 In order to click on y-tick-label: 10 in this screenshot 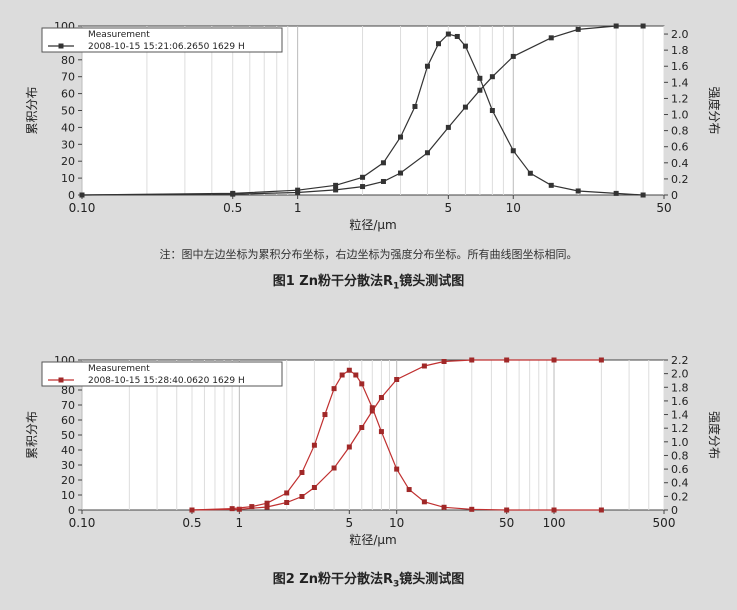, I will do `click(68, 495)`.